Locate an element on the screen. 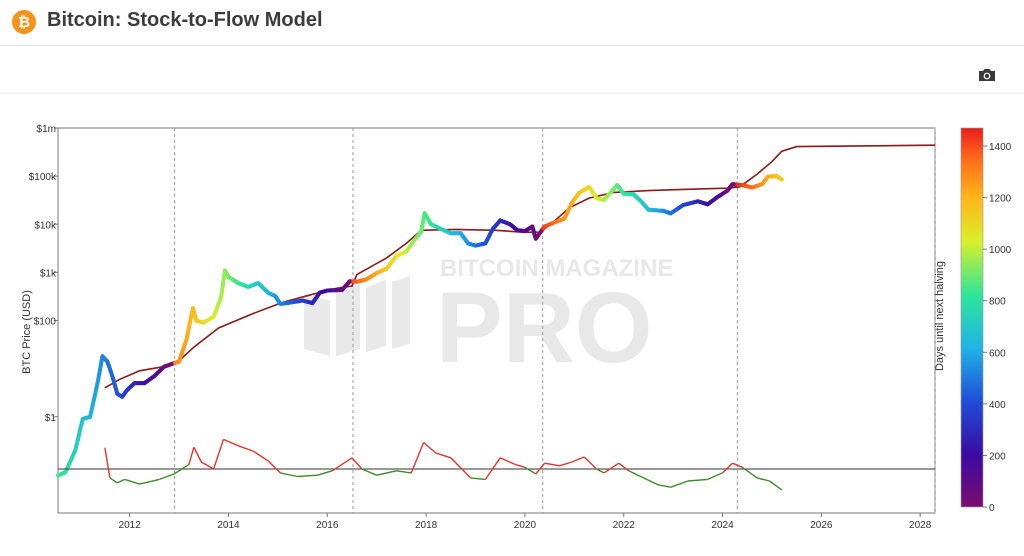  page-title: Bitcoin: Stock-to-Flow Model is located at coordinates (185, 20).